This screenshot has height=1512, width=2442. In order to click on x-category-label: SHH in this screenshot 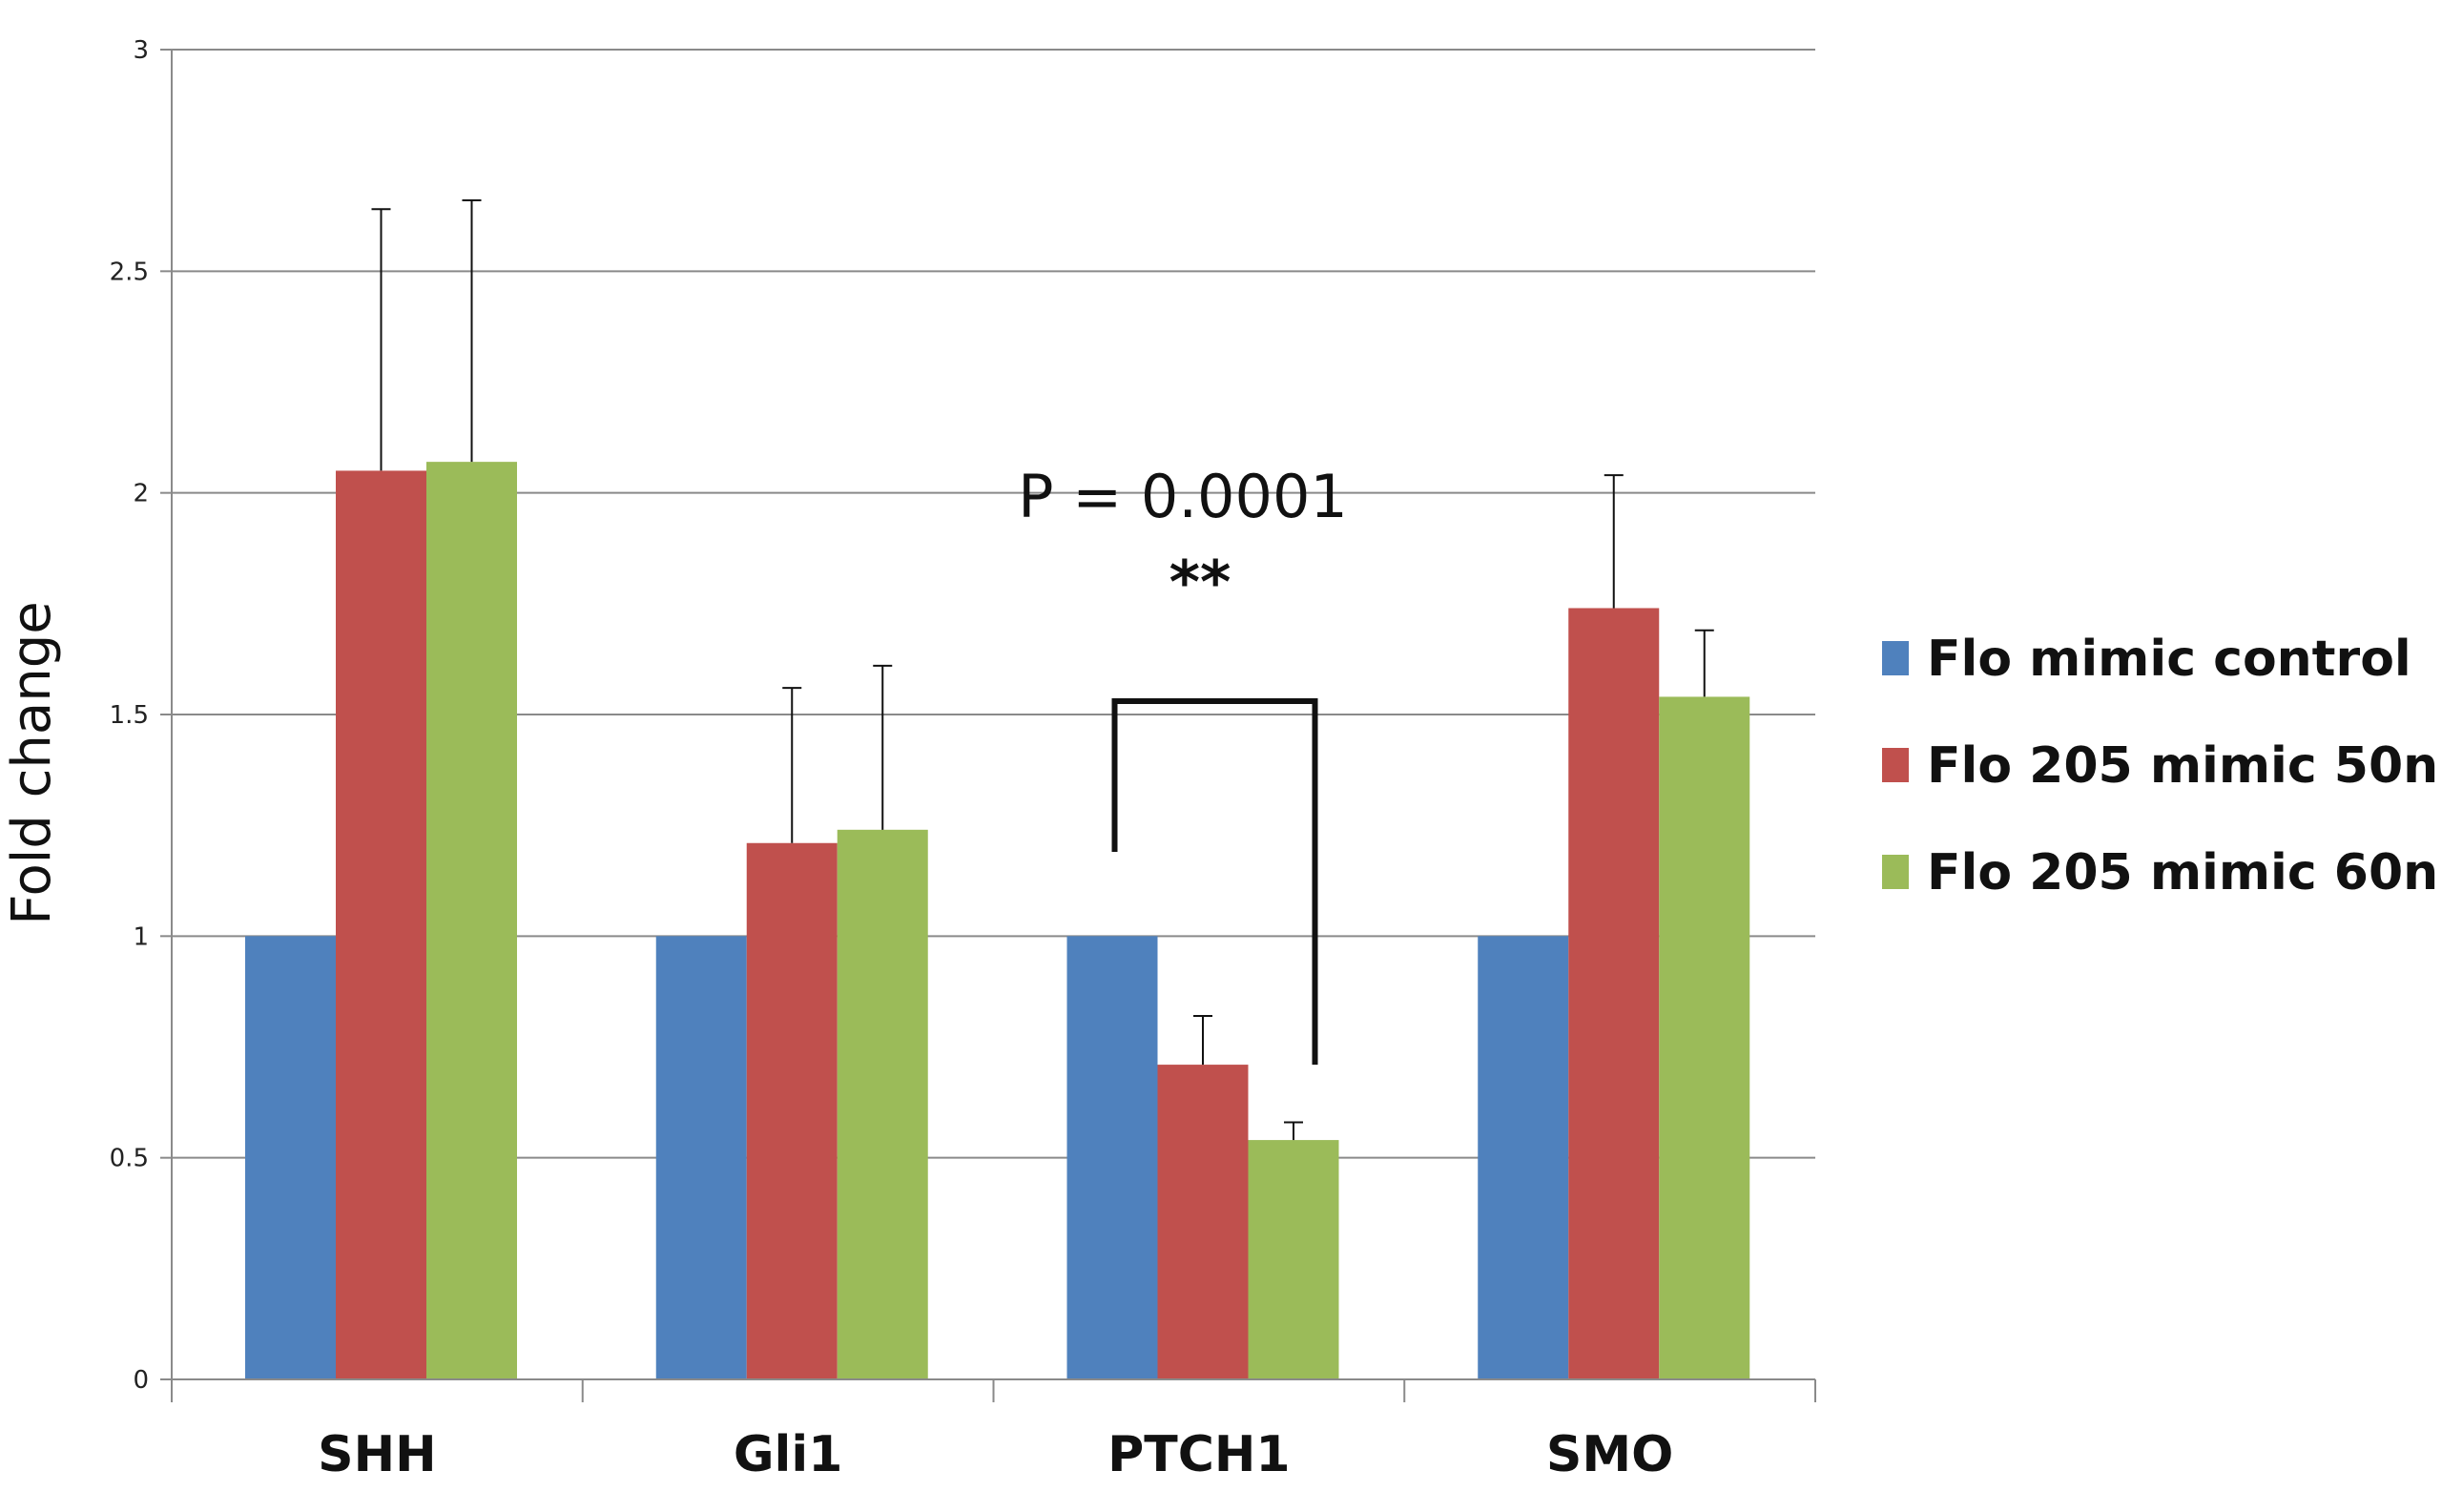, I will do `click(377, 1454)`.